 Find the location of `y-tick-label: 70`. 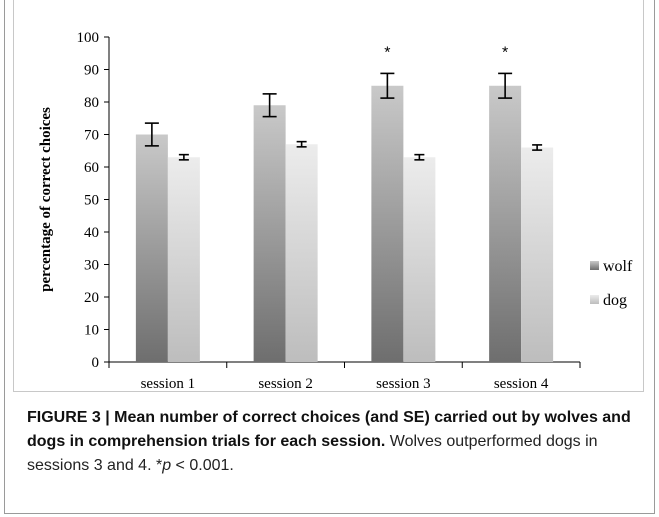

y-tick-label: 70 is located at coordinates (91, 136).